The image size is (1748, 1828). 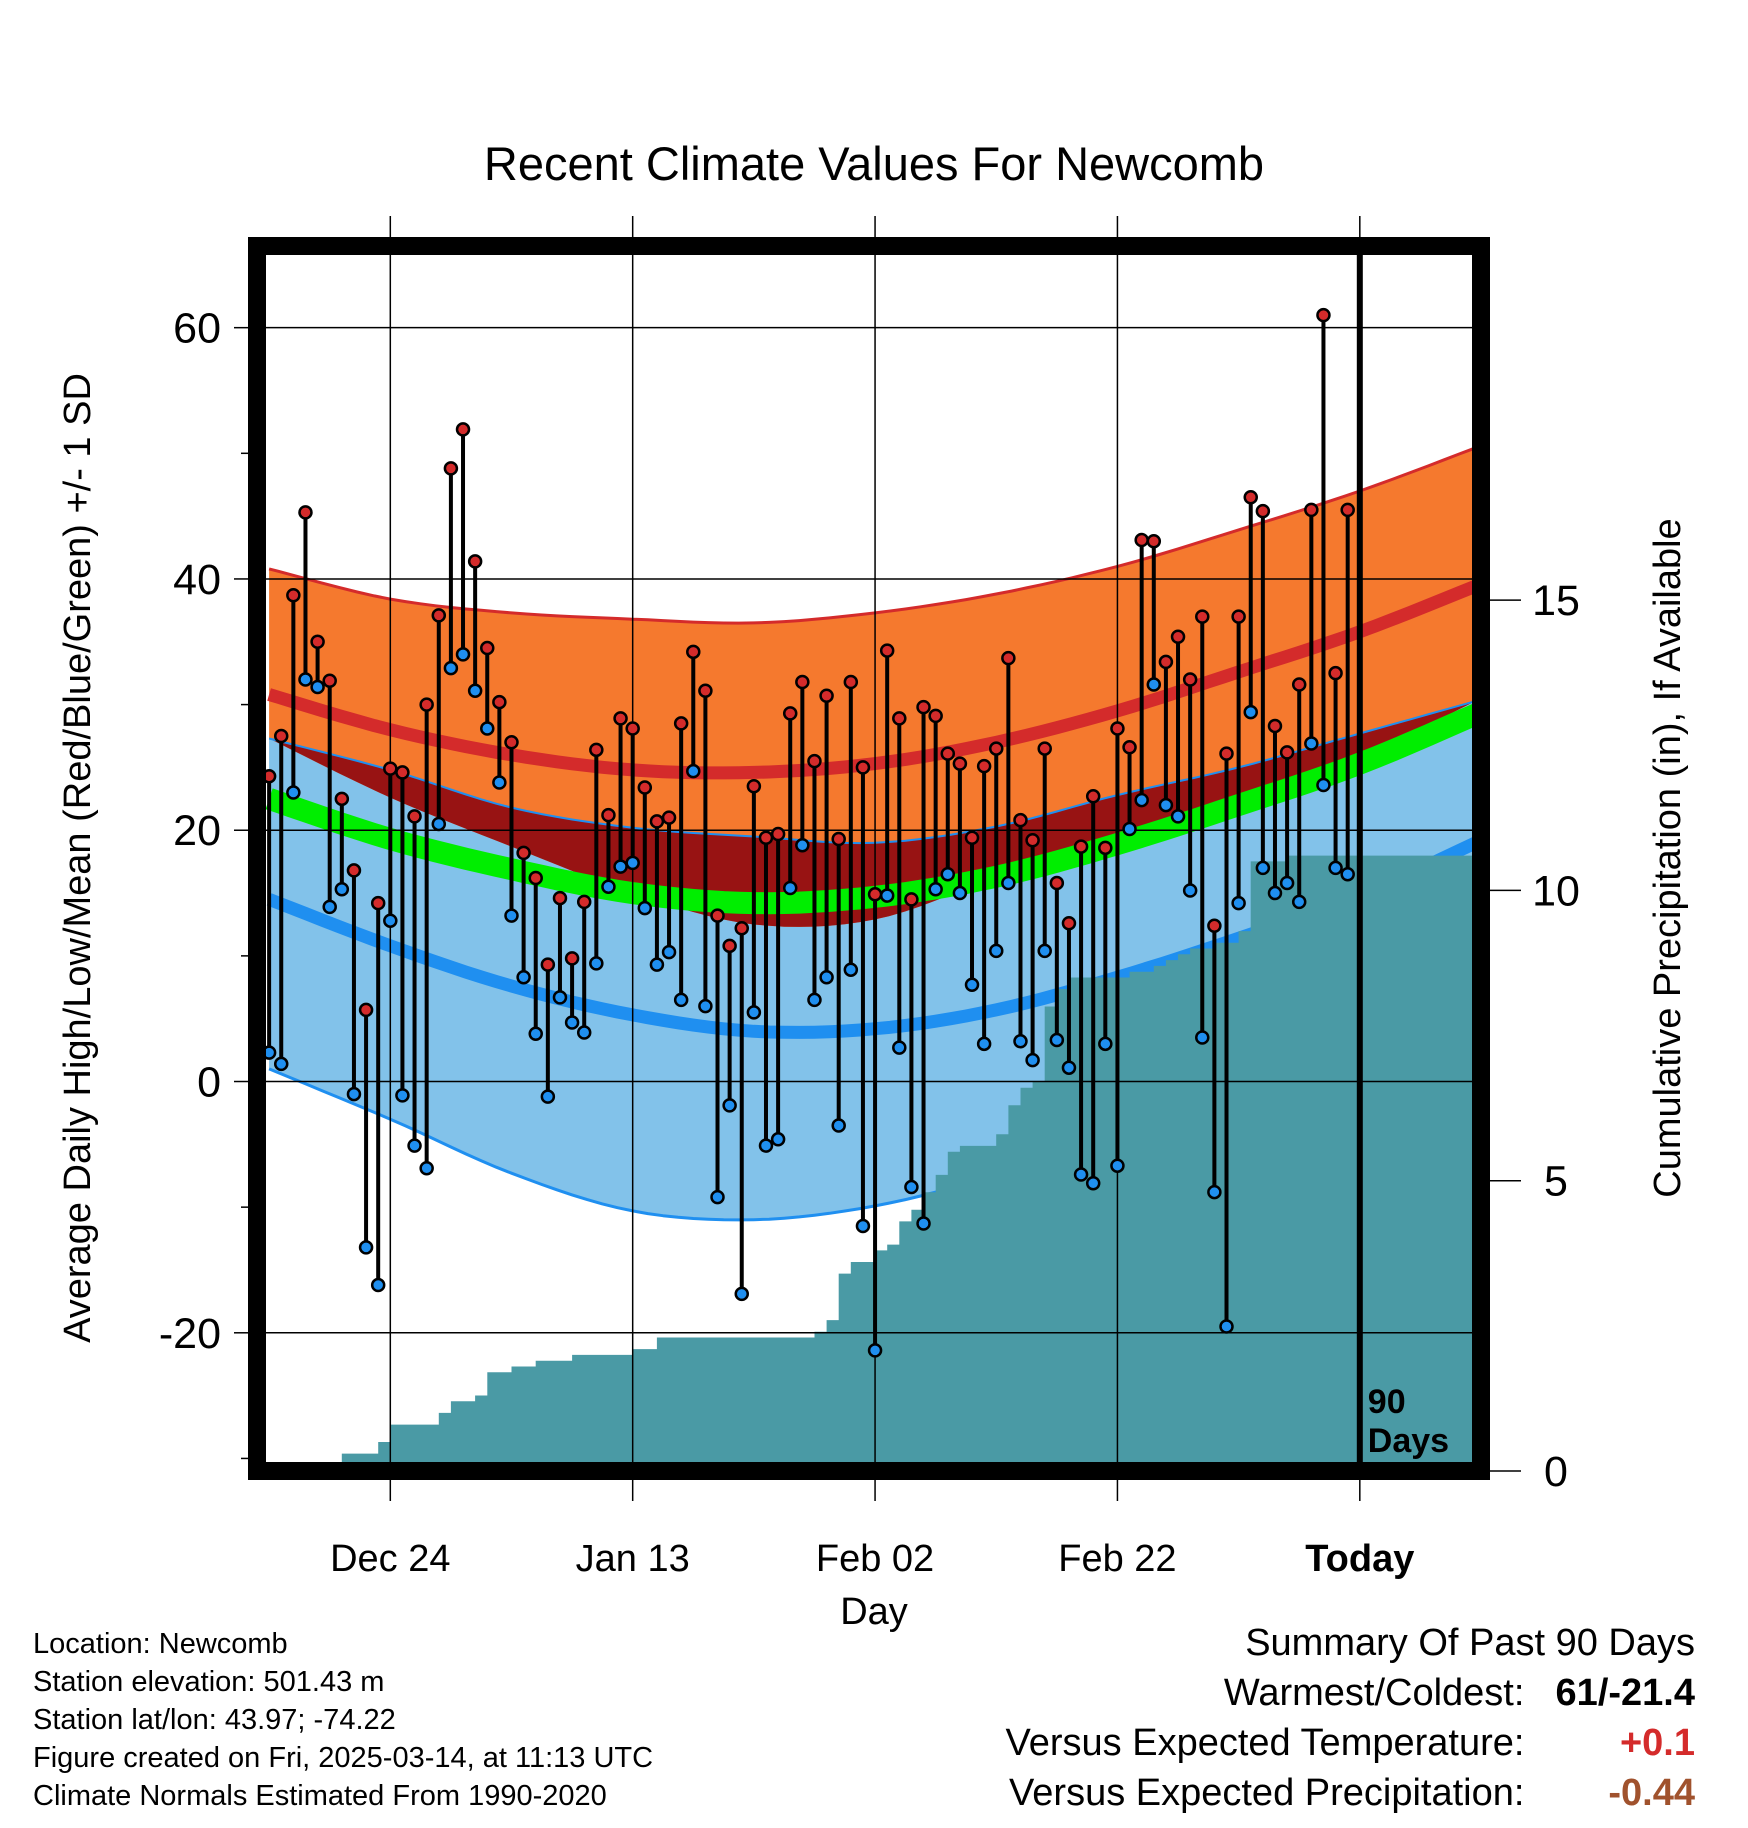 What do you see at coordinates (1117, 1559) in the screenshot?
I see `x-tick-label: Feb 22` at bounding box center [1117, 1559].